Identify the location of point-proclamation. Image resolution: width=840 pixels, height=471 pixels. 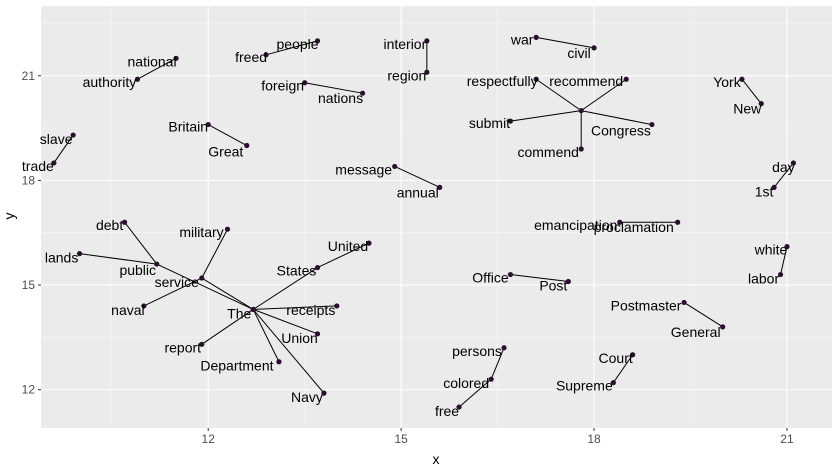
(678, 222).